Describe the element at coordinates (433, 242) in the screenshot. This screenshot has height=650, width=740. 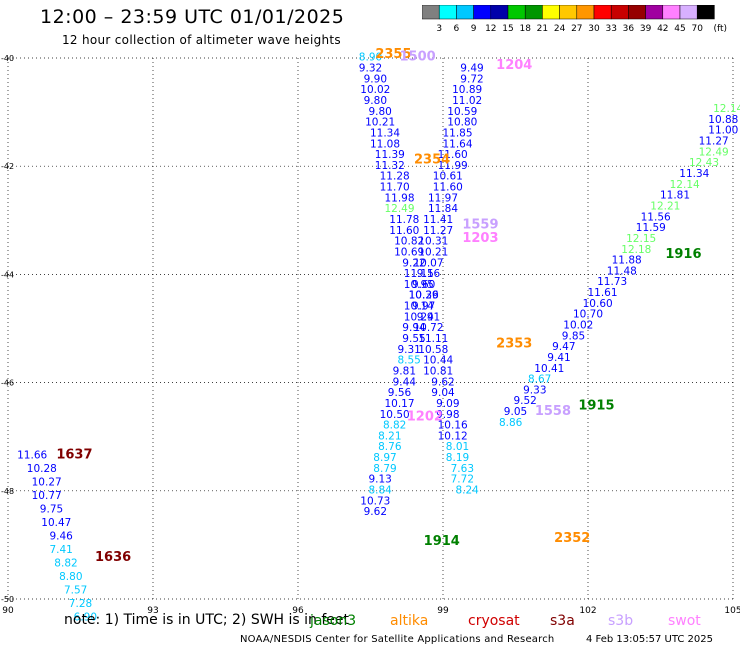
I see `wave-height-value: 10.31` at that location.